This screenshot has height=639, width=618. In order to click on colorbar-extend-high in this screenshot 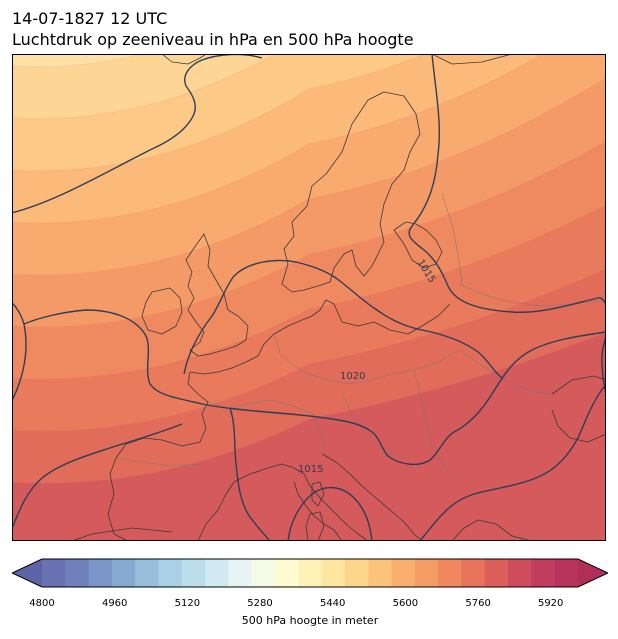, I will do `click(593, 573)`.